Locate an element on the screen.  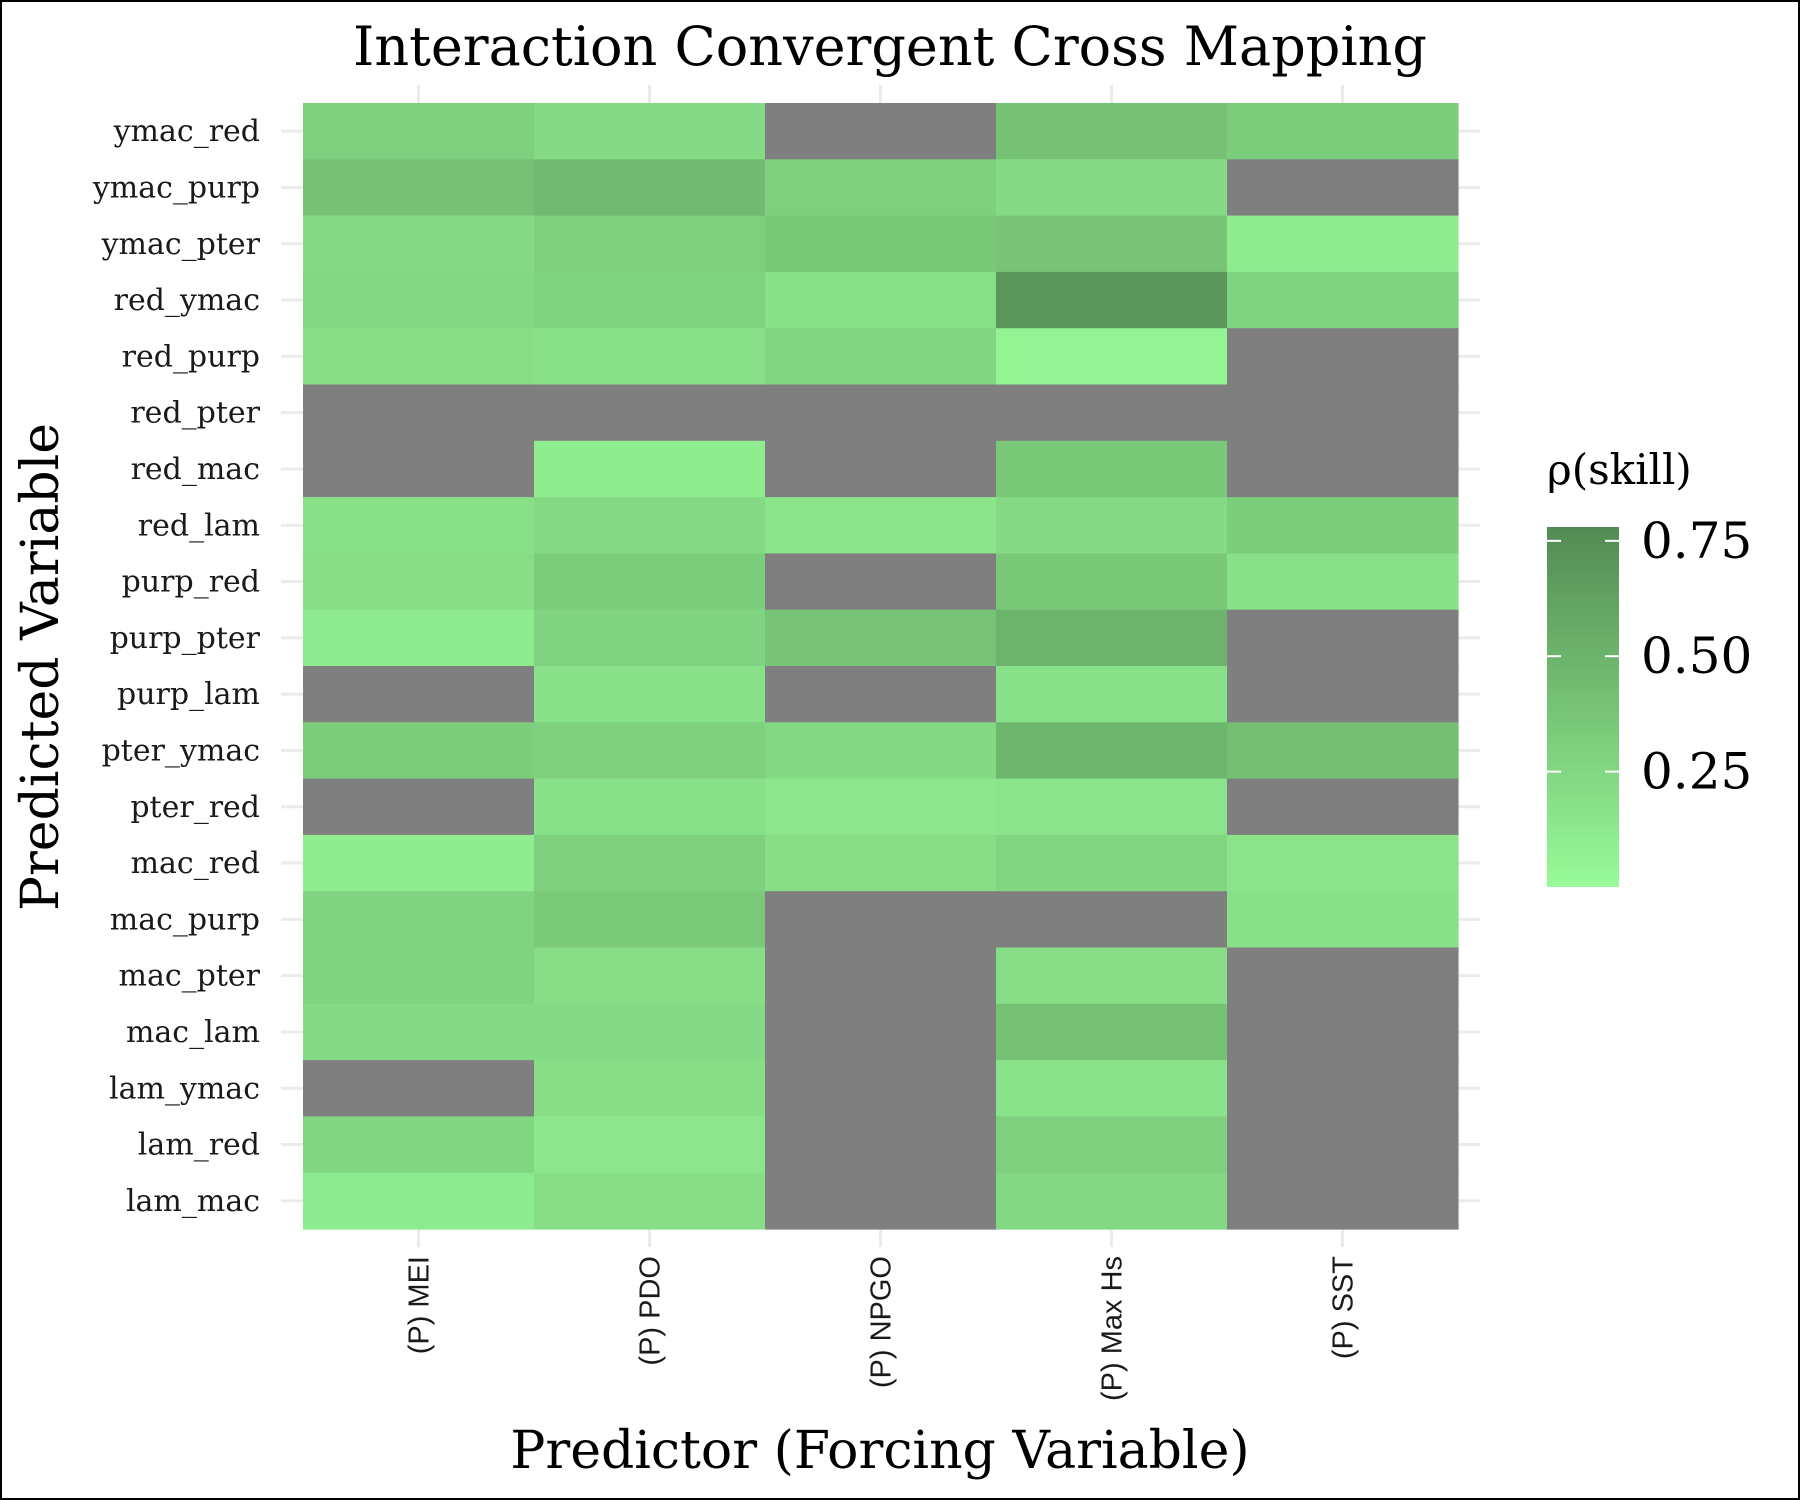
y-tick-label: red_ymac is located at coordinates (187, 300).